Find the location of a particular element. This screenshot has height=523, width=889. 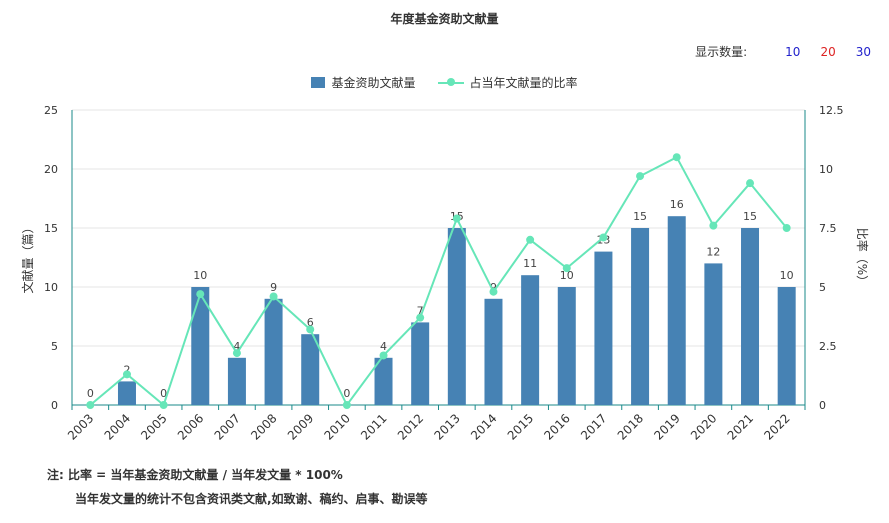

y-tick-label-right: 7.5 is located at coordinates (828, 228).